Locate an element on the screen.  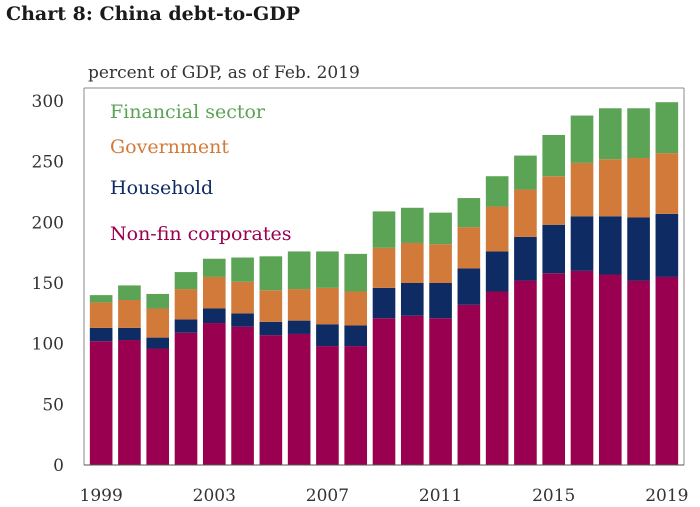
x-axis: 1999 2003 2007 2011 2015 2019 is located at coordinates (384, 496).